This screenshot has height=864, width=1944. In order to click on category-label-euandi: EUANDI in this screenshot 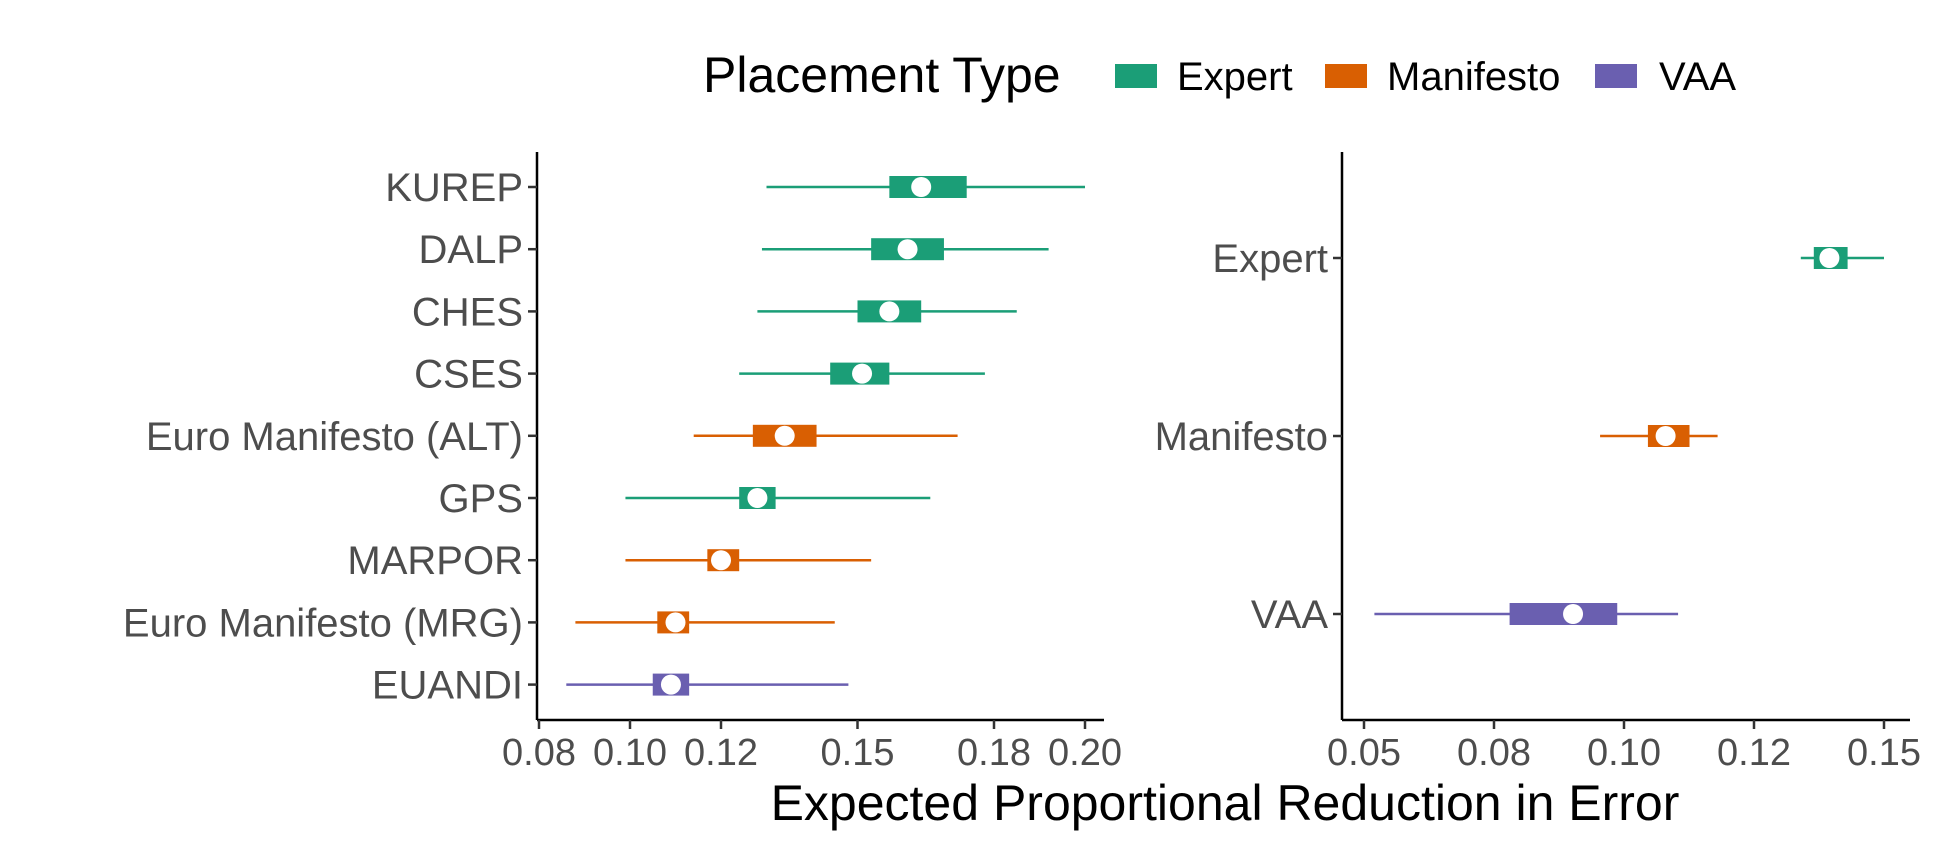, I will do `click(447, 686)`.